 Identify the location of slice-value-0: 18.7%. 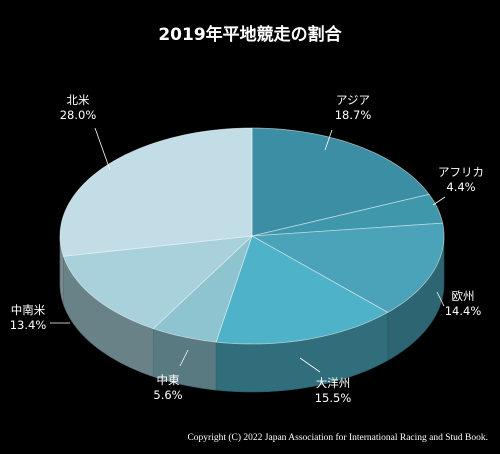
(353, 115).